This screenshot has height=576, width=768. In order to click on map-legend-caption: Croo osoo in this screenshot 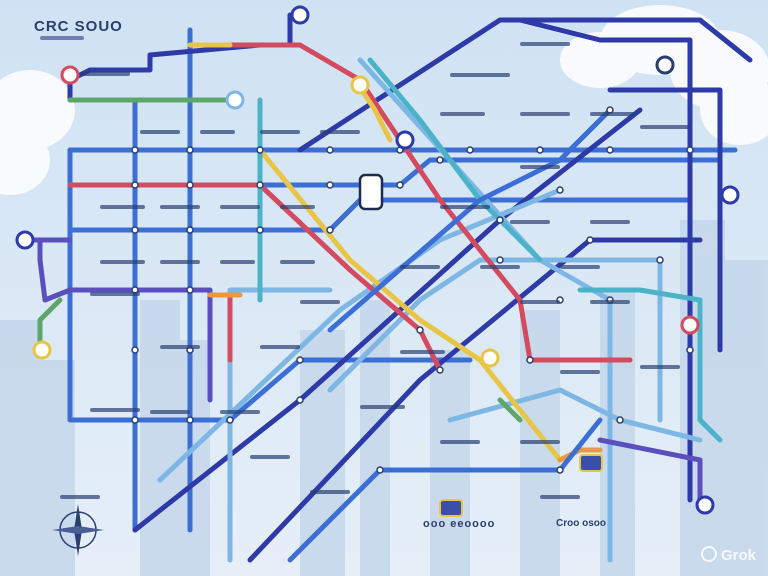, I will do `click(581, 523)`.